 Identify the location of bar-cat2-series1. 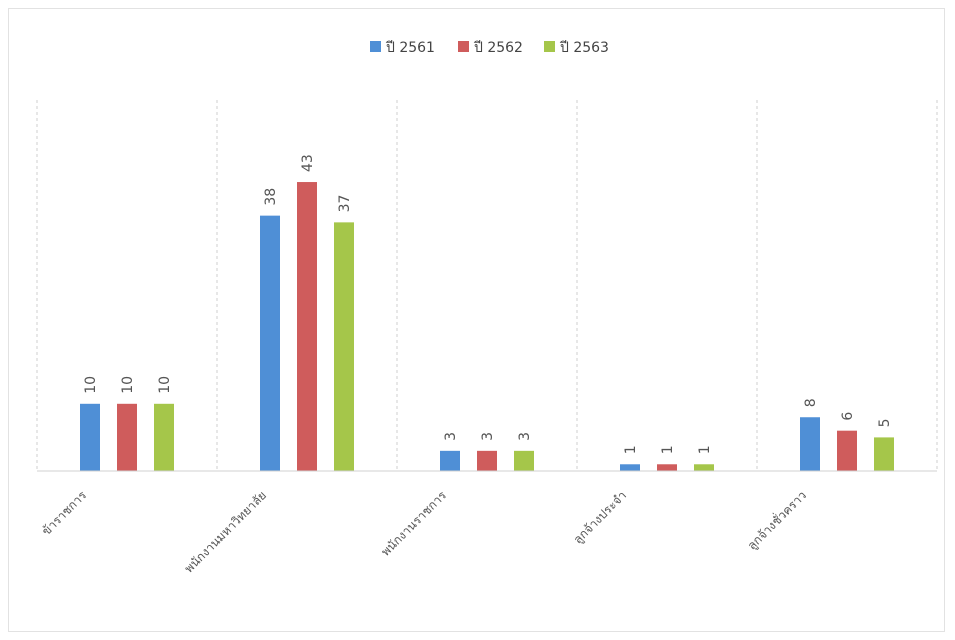
(270, 343).